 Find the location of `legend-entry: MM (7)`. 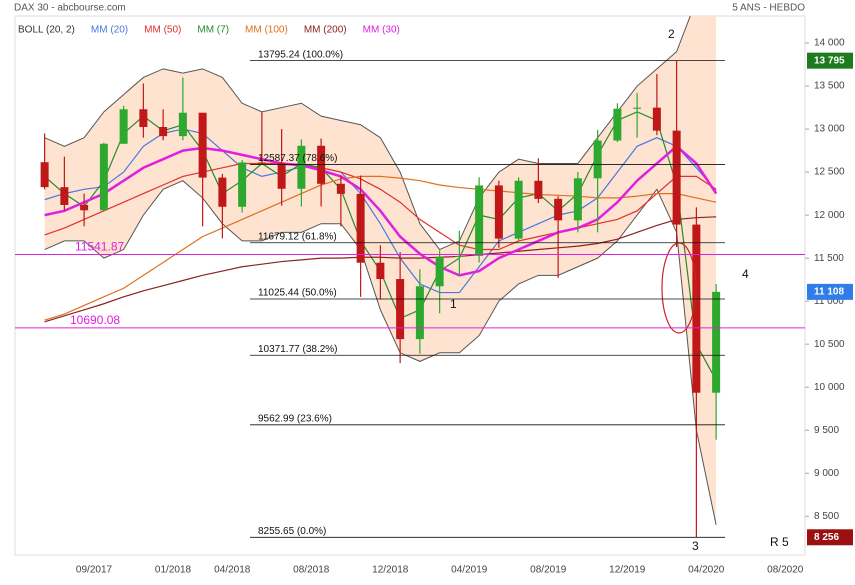

legend-entry: MM (7) is located at coordinates (213, 30).